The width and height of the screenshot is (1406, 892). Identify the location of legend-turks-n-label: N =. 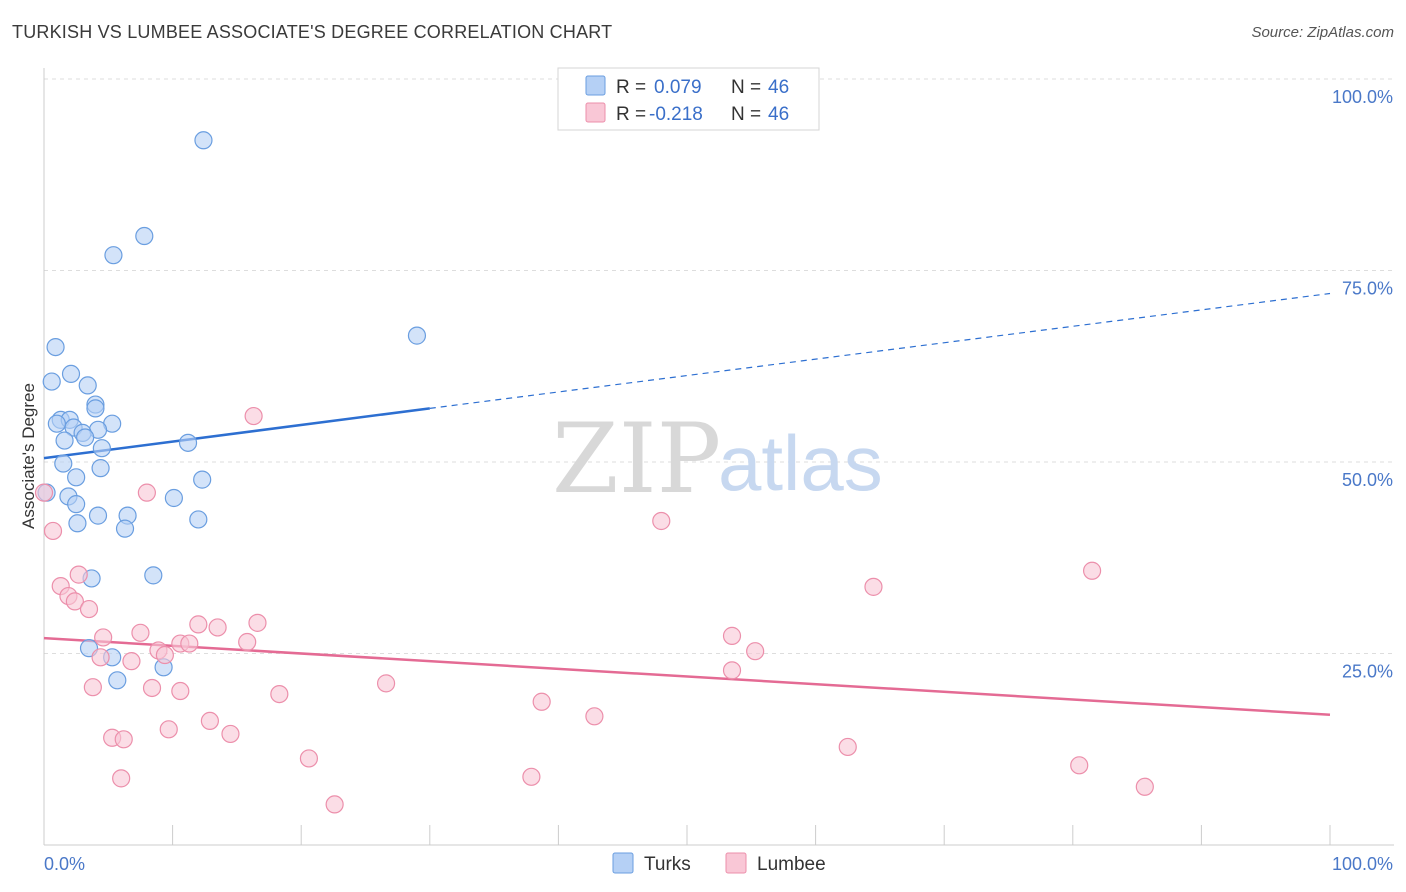
(746, 87).